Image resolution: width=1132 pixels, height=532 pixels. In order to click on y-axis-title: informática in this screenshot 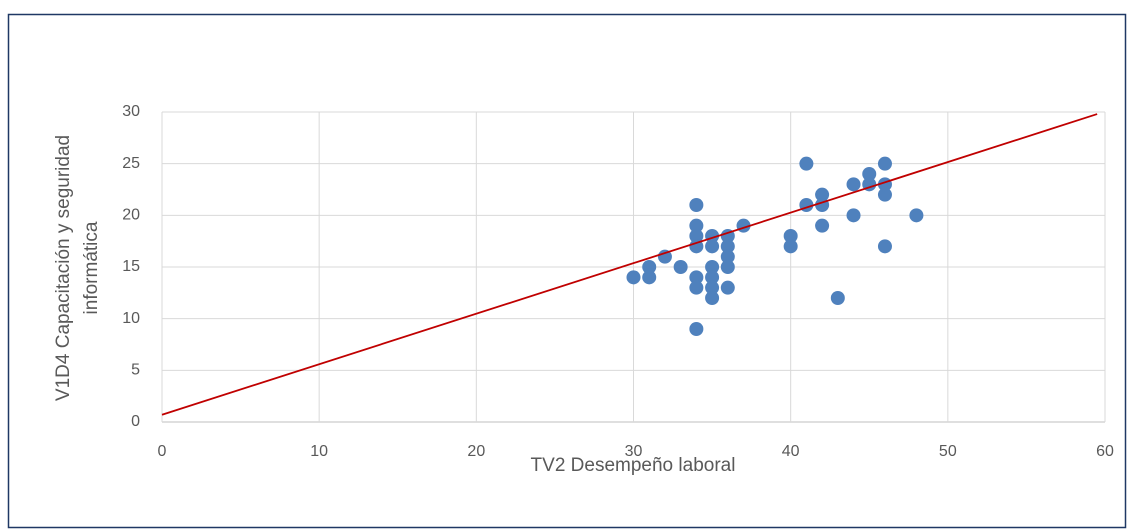, I will do `click(91, 267)`.